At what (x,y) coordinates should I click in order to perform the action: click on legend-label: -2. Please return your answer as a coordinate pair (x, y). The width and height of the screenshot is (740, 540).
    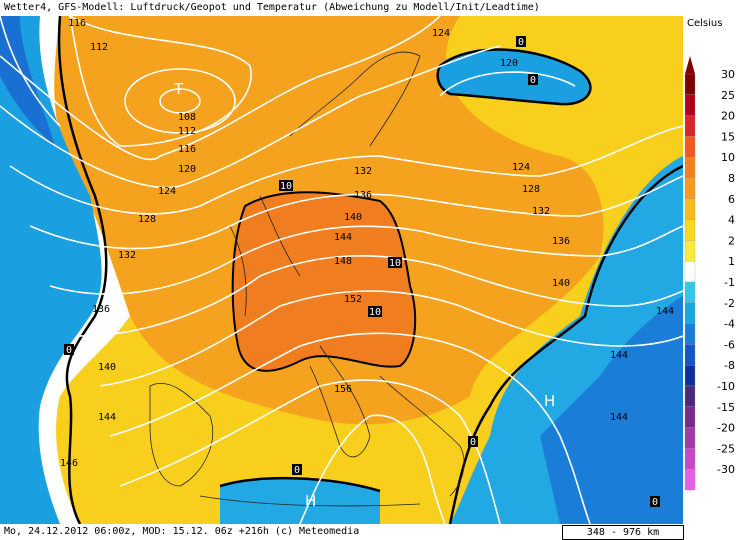
    Looking at the image, I should click on (729, 303).